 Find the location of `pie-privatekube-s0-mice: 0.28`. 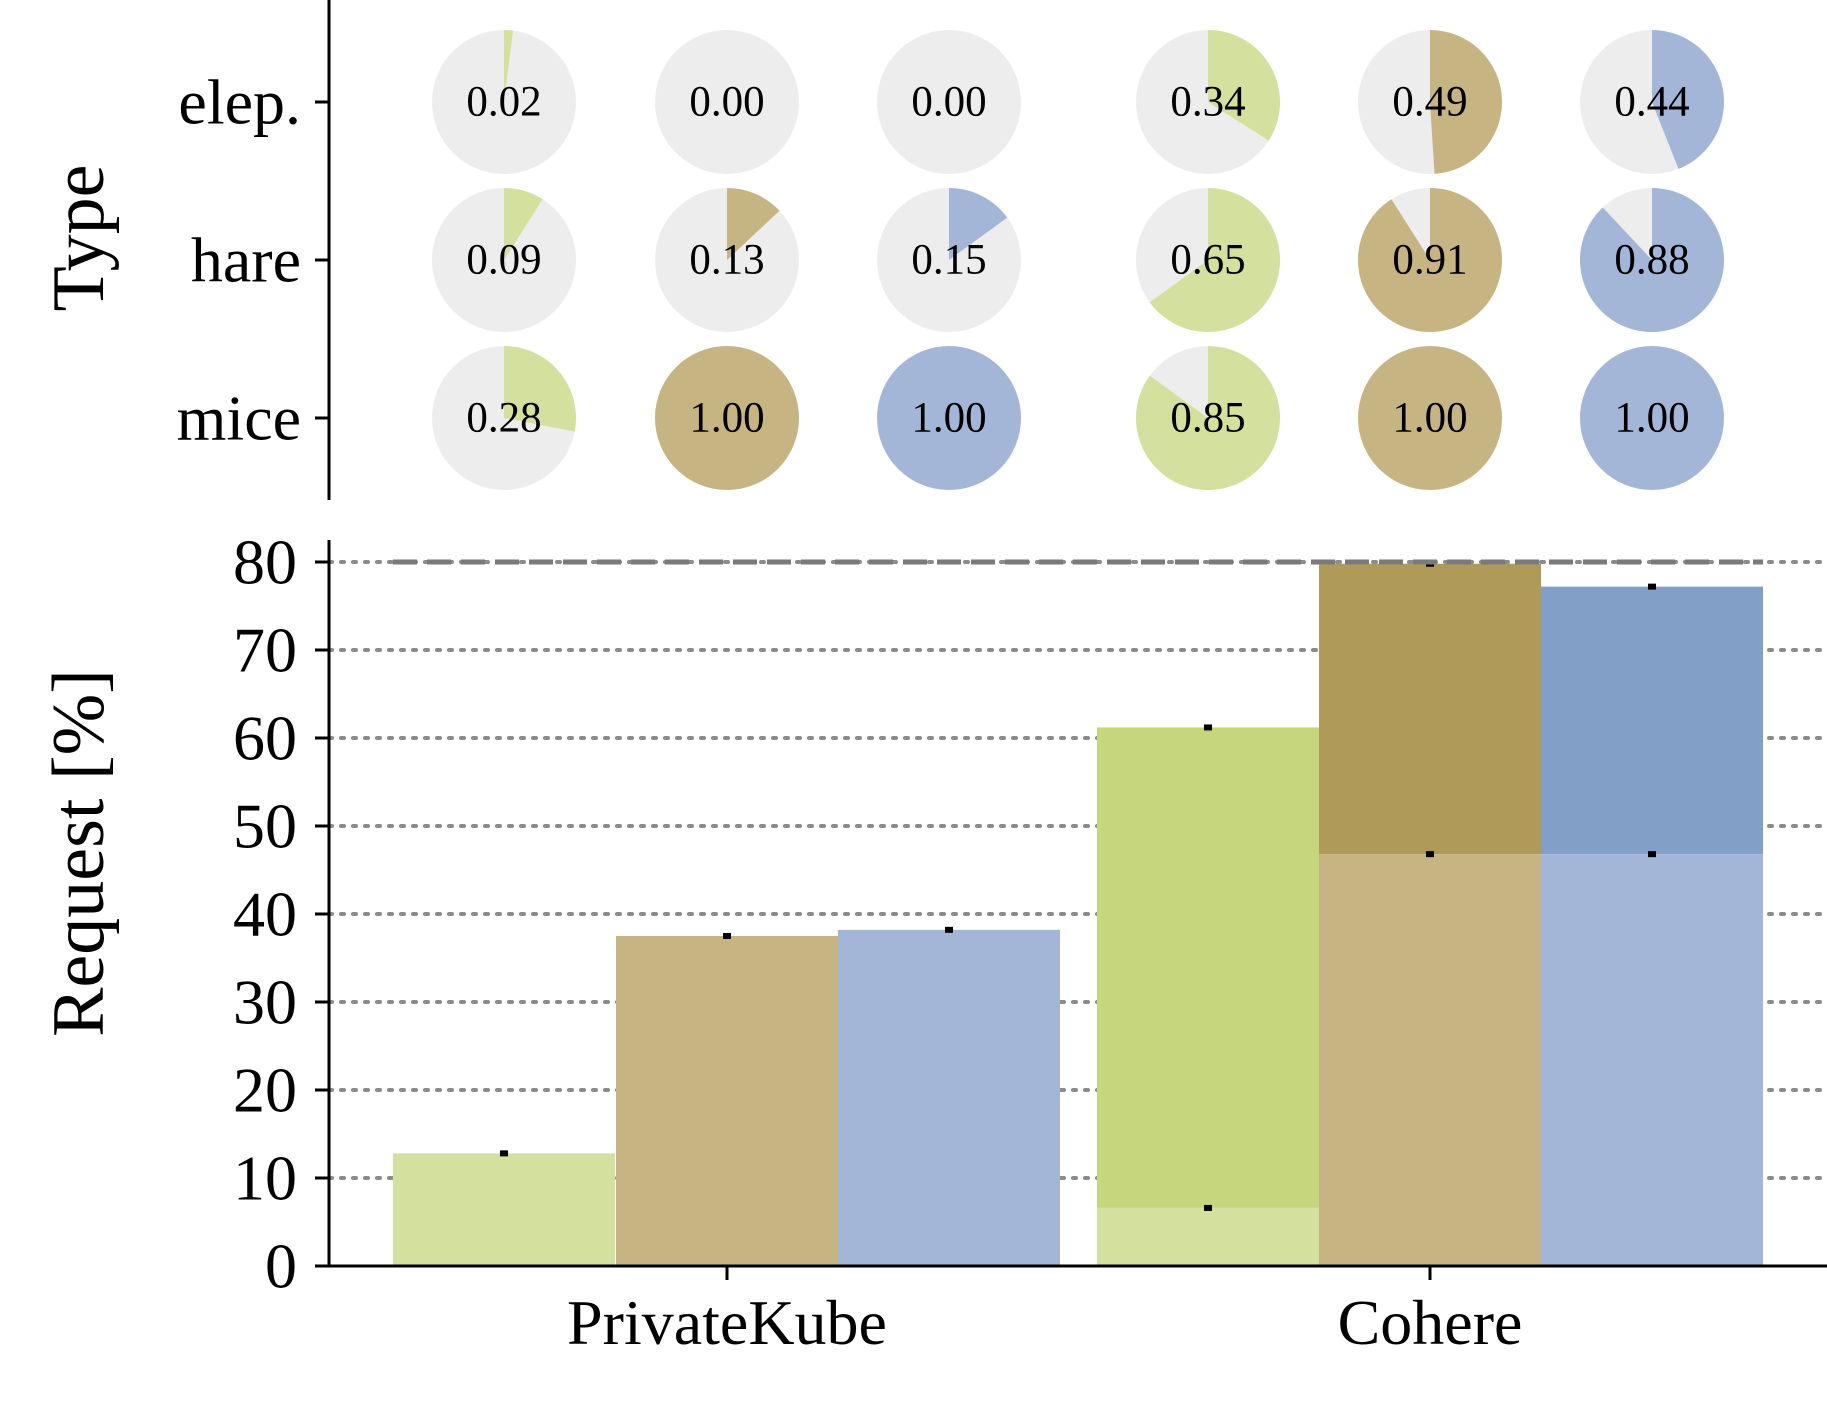

pie-privatekube-s0-mice: 0.28 is located at coordinates (504, 418).